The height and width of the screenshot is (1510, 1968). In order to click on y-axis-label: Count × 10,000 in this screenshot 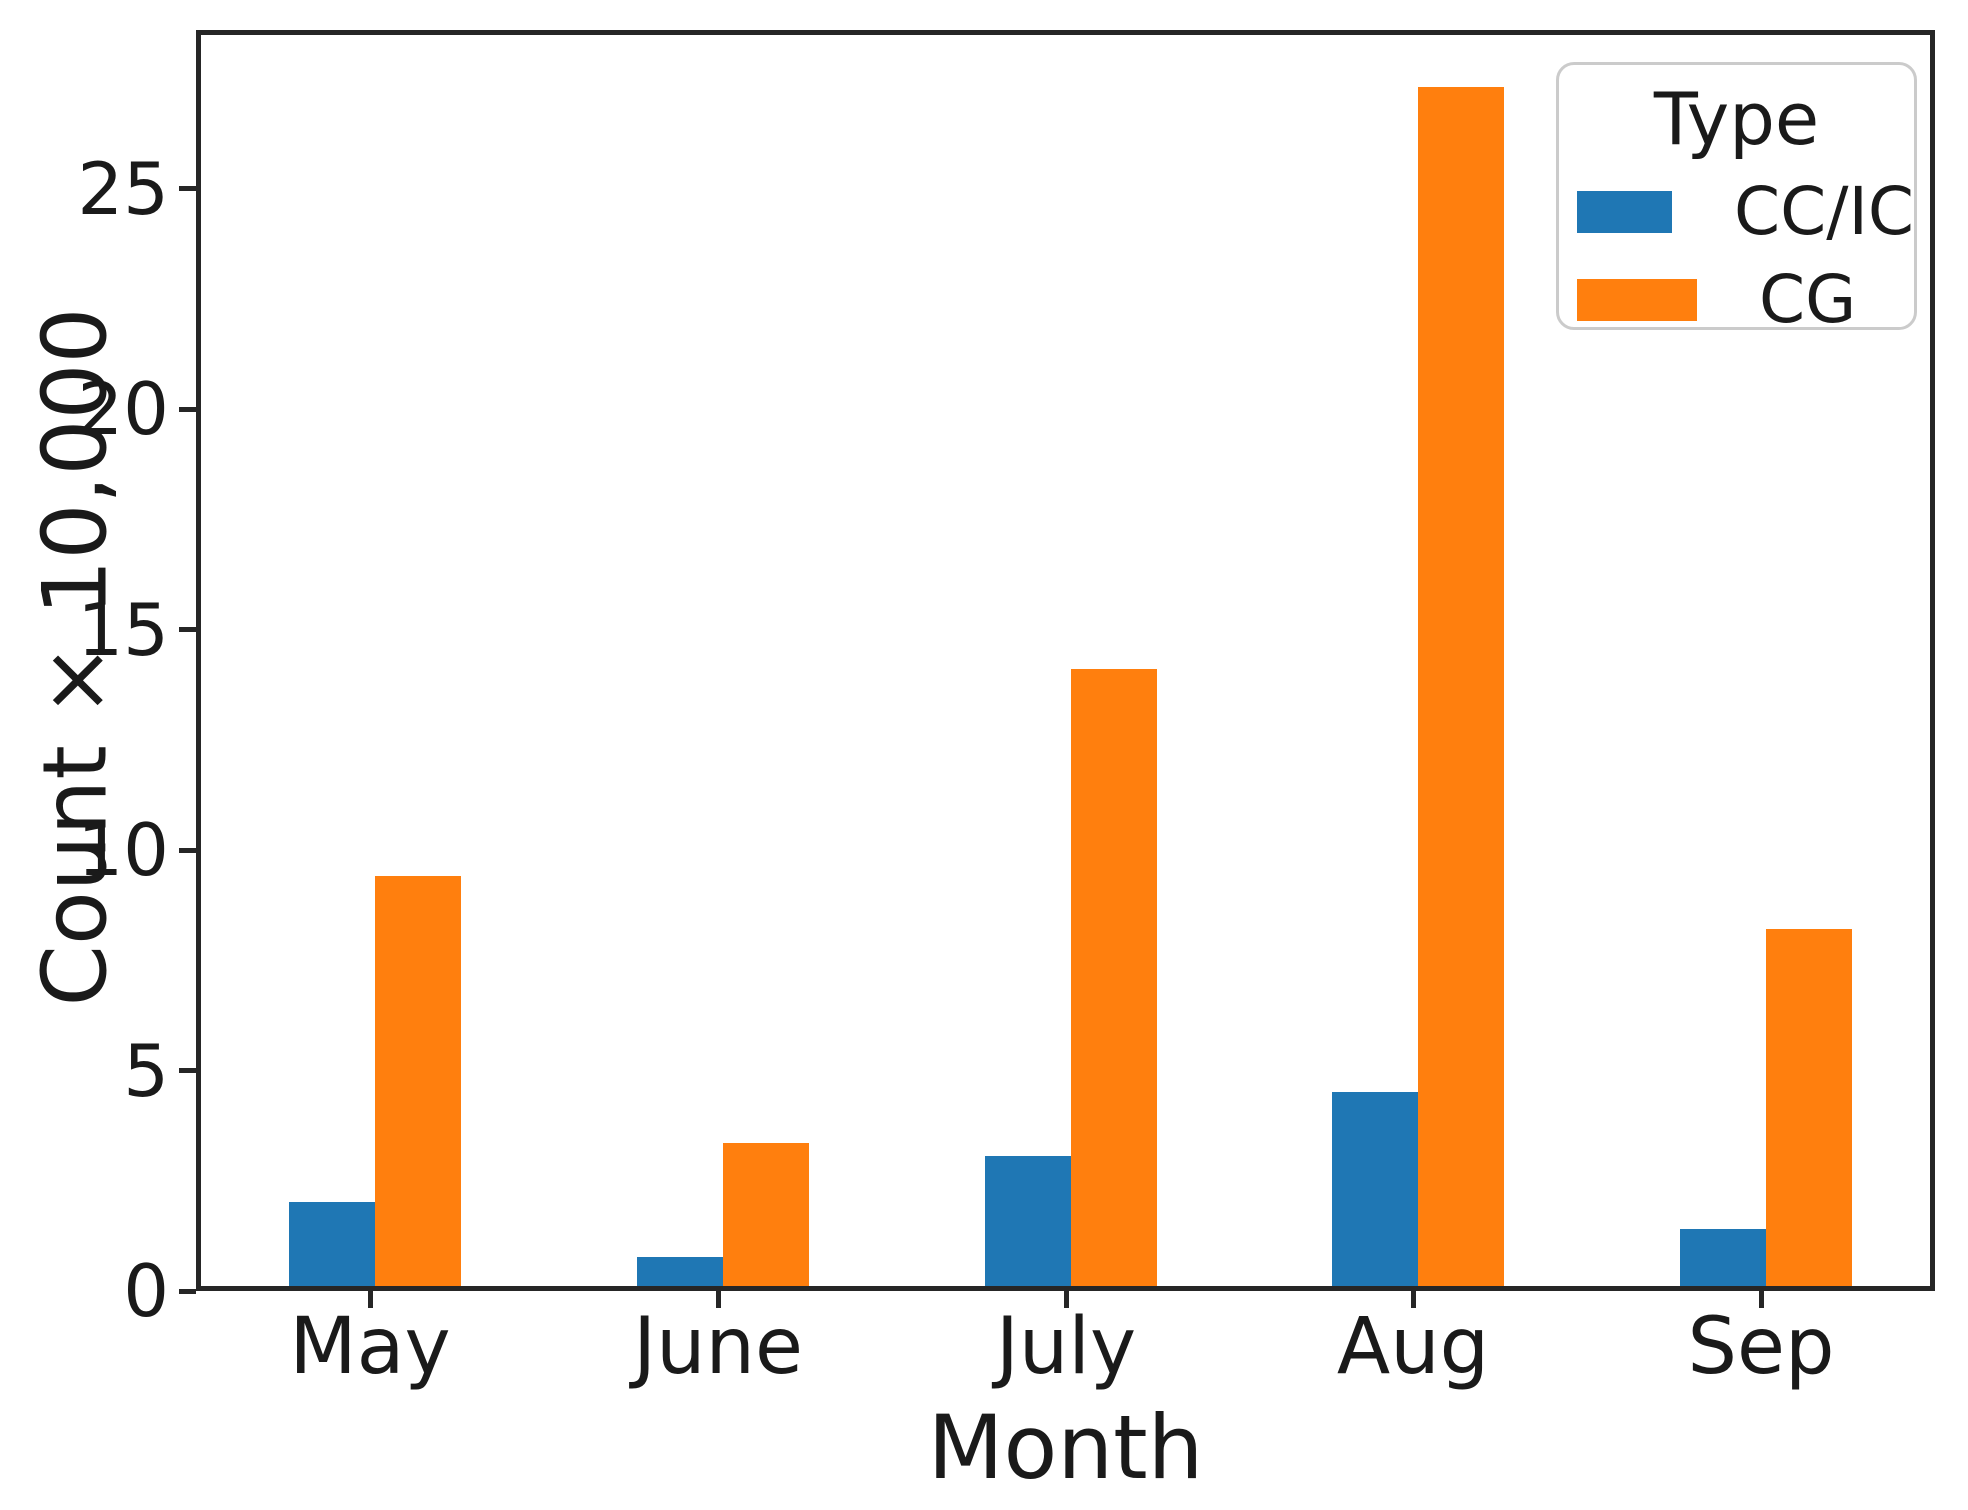, I will do `click(75, 657)`.